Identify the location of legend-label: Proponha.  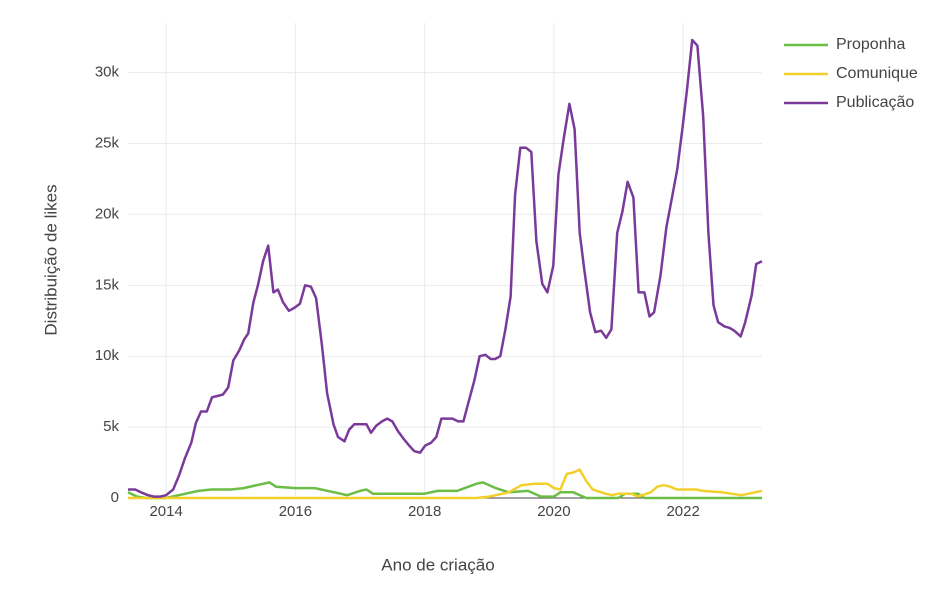
(870, 44).